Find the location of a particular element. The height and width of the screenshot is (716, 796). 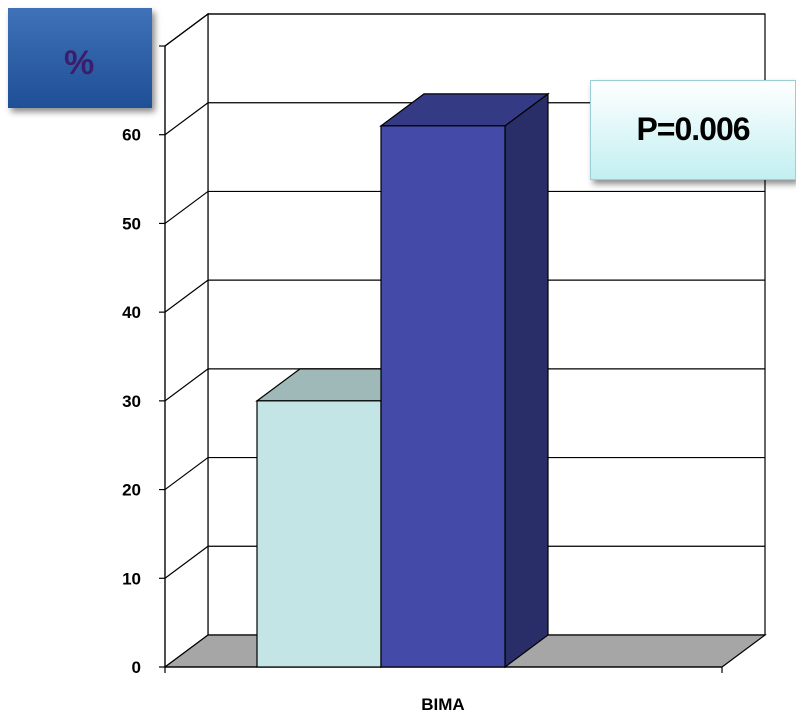

y-tick-label: 30 is located at coordinates (131, 401).